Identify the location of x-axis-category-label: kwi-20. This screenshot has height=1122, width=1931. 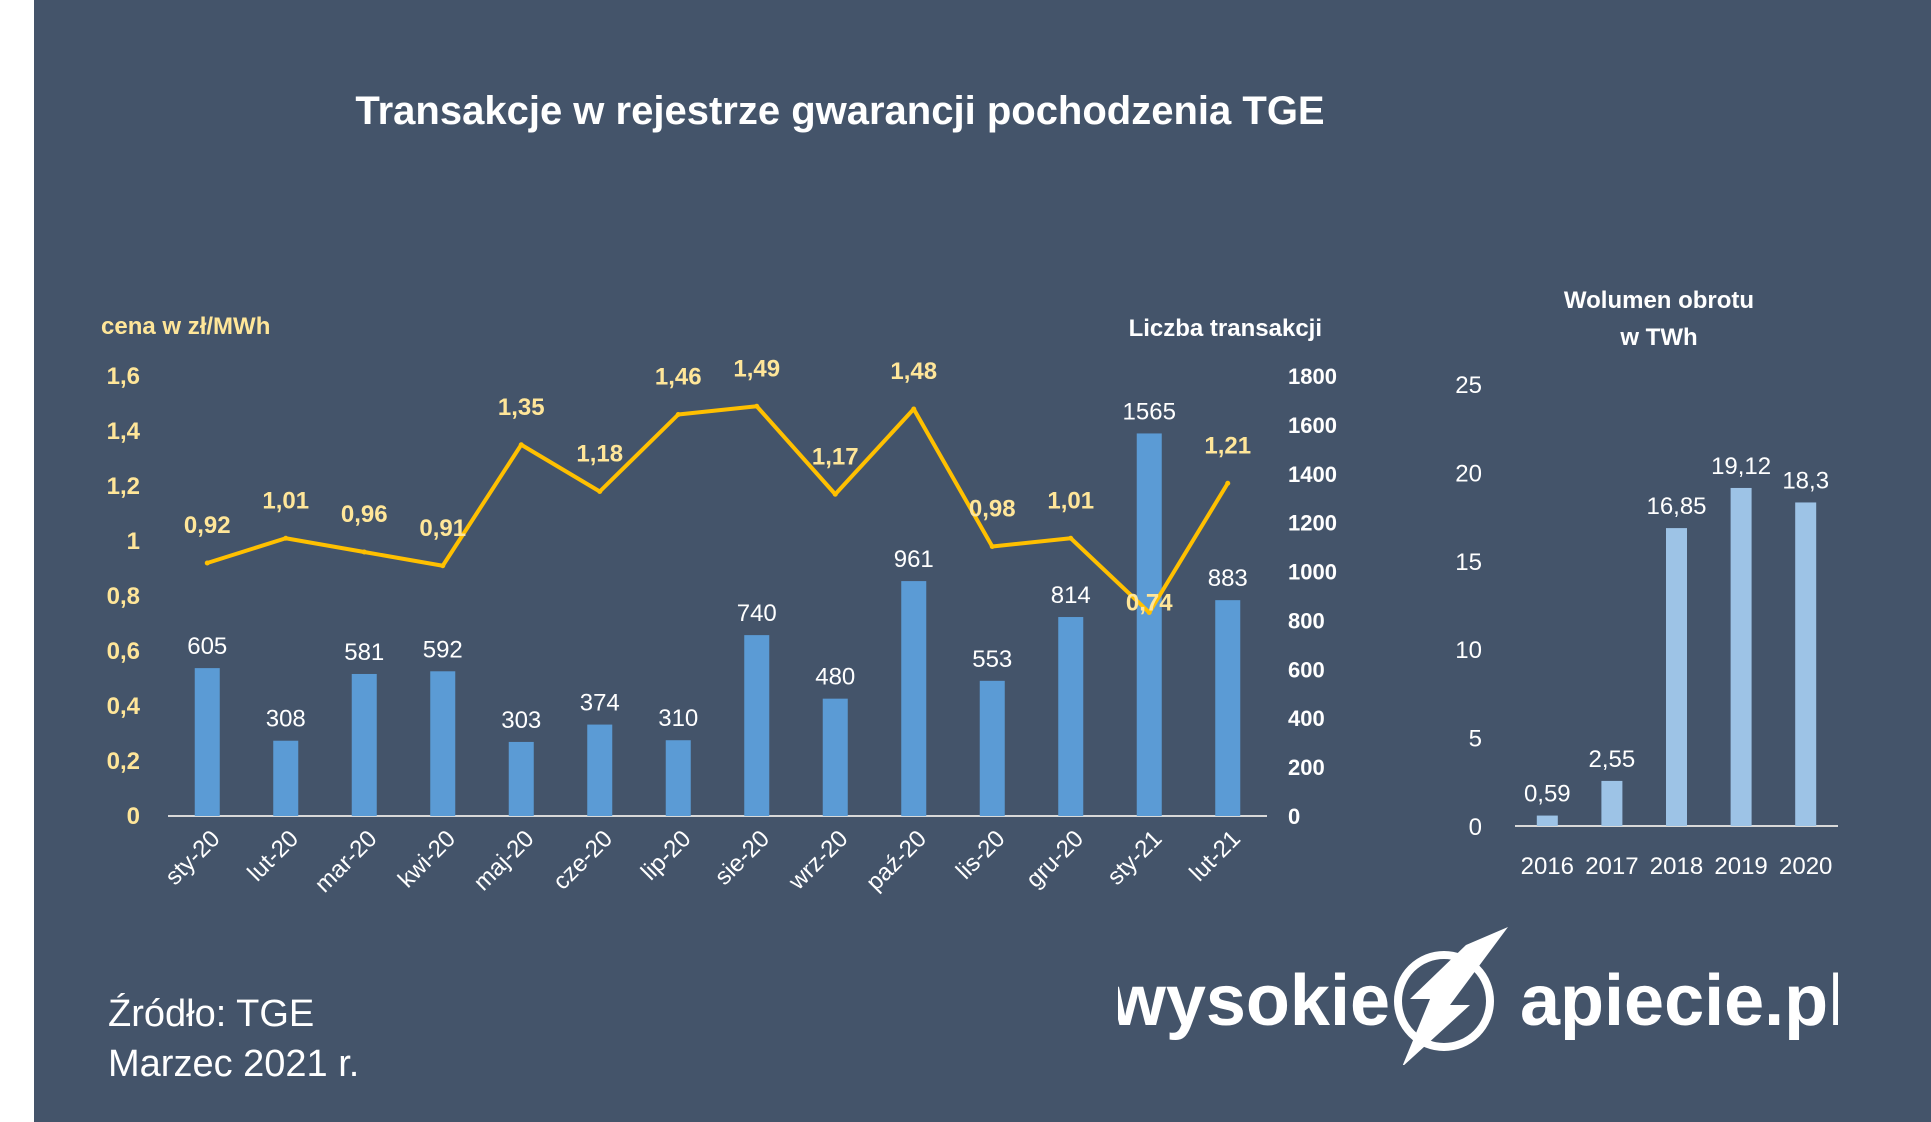
(427, 859).